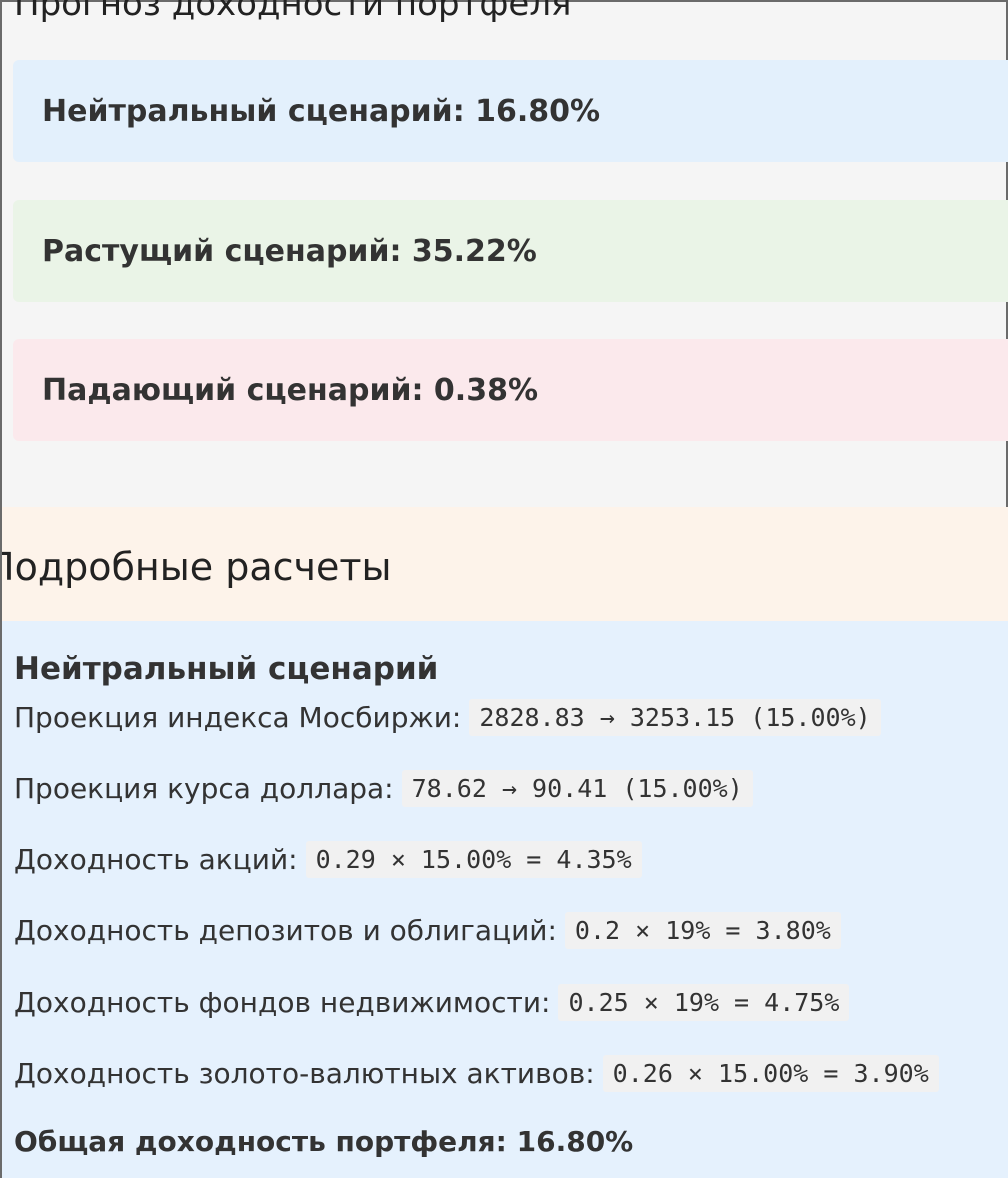 The image size is (1008, 1178). Describe the element at coordinates (702, 930) in the screenshot. I see `calc-row-formula: 0.2 × 19% = 3.80%` at that location.